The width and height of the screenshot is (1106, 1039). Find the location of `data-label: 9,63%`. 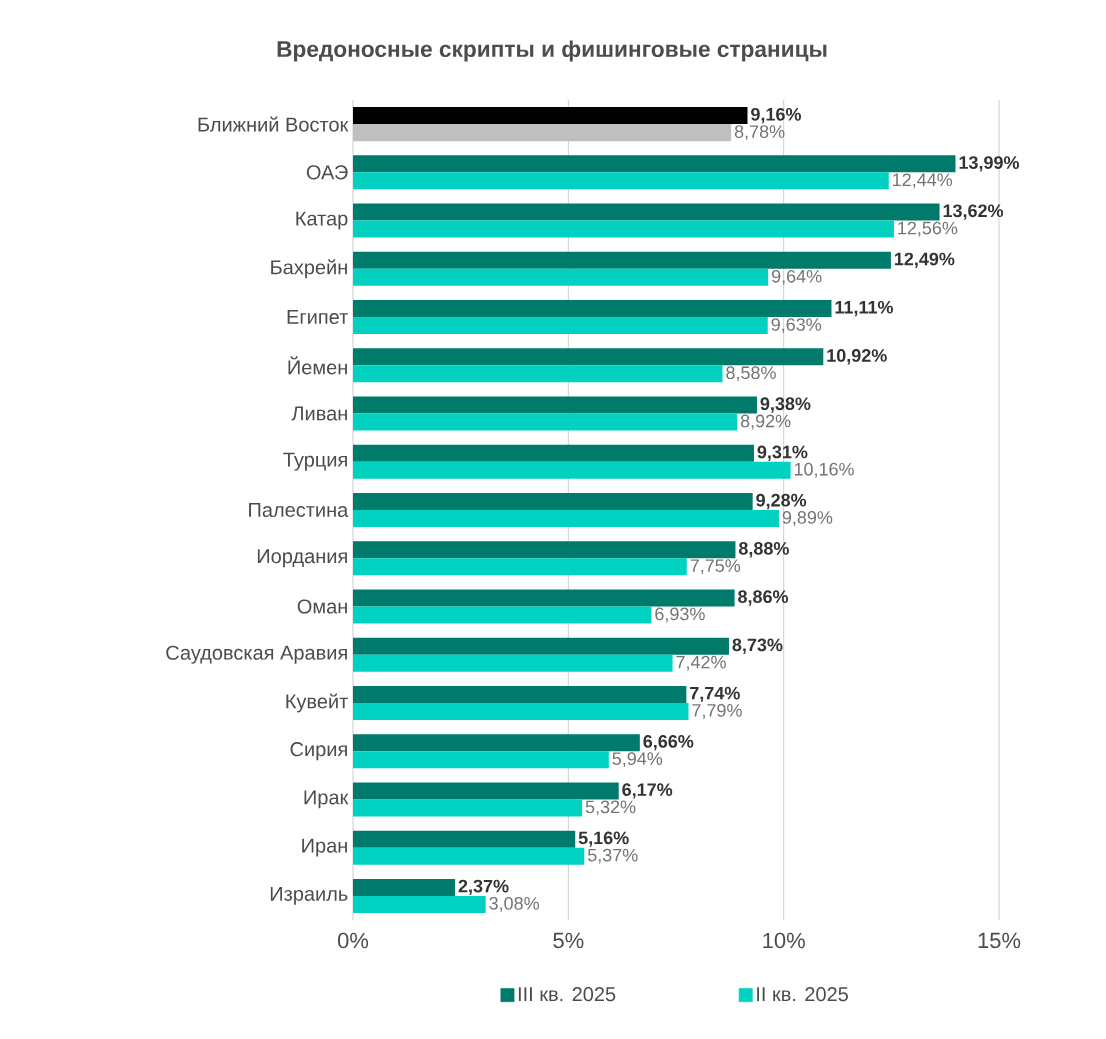

data-label: 9,63% is located at coordinates (796, 325).